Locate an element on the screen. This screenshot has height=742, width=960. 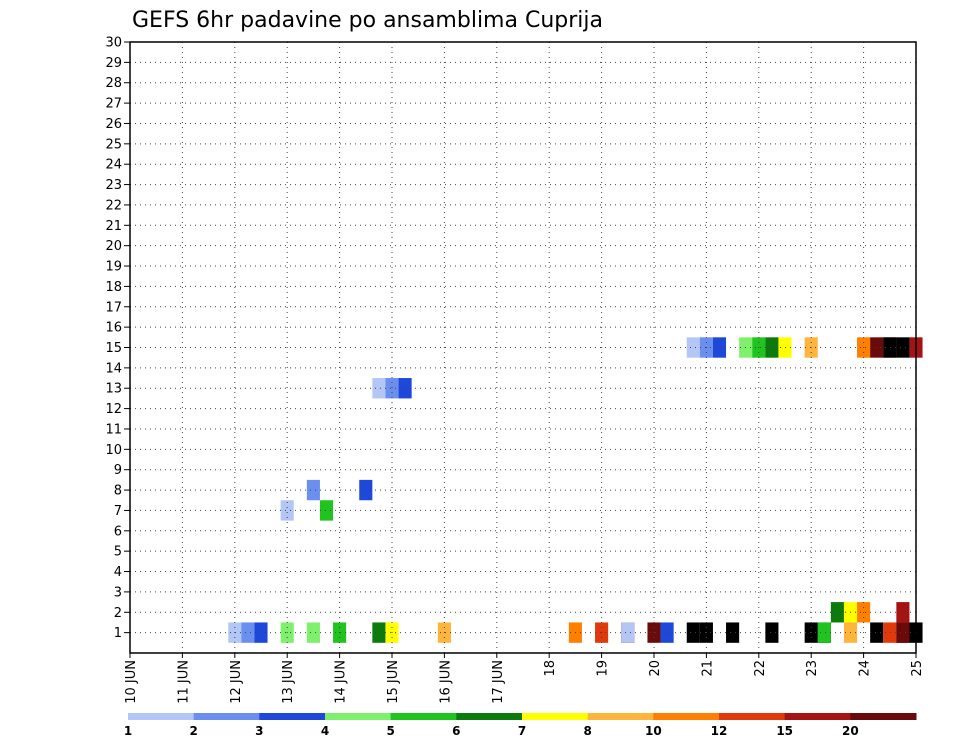
y-tick-label: 24 is located at coordinates (113, 165).